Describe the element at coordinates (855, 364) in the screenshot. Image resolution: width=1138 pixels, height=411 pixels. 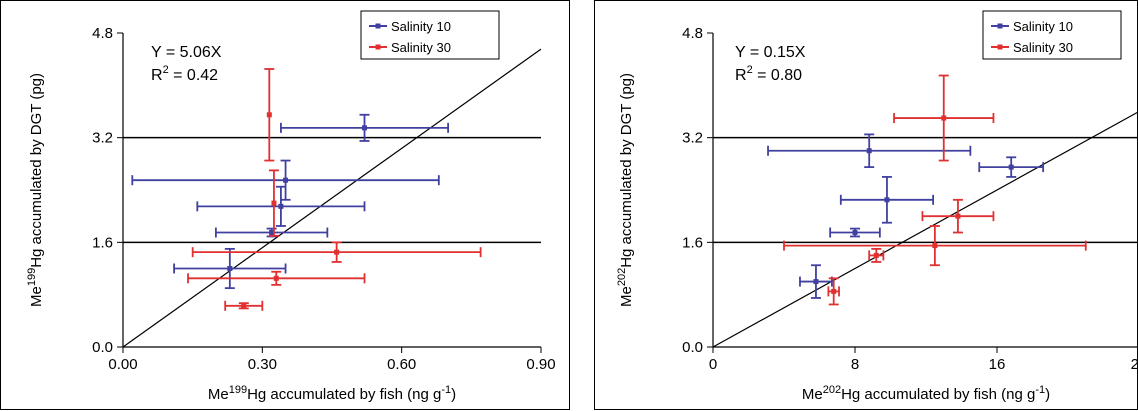
I see `x-tick-label-right-1: 8` at that location.